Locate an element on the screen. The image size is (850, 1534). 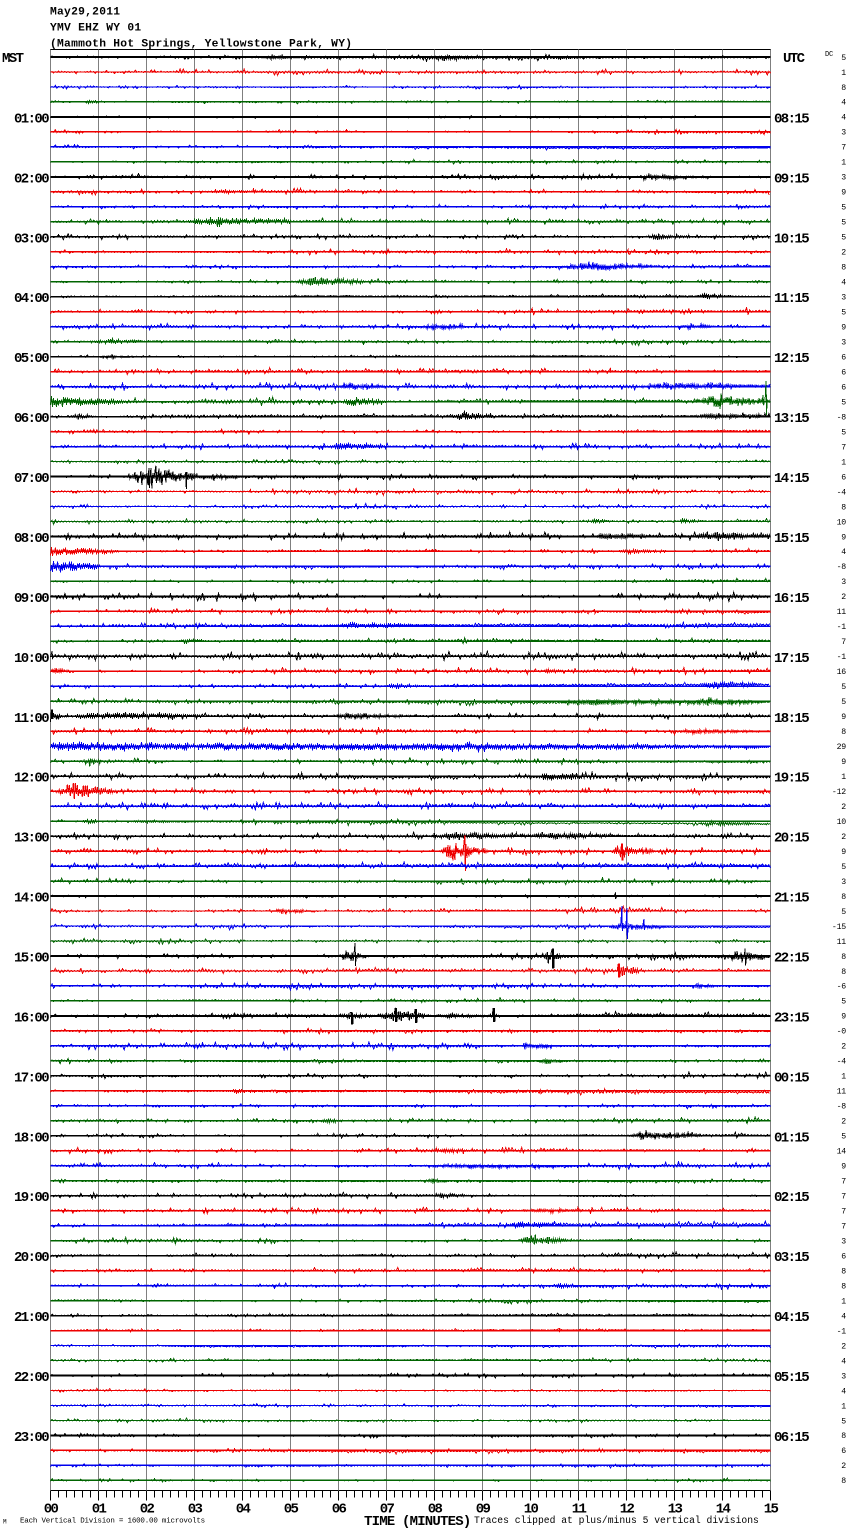
svg-text: 14:00 is located at coordinates (31, 899).